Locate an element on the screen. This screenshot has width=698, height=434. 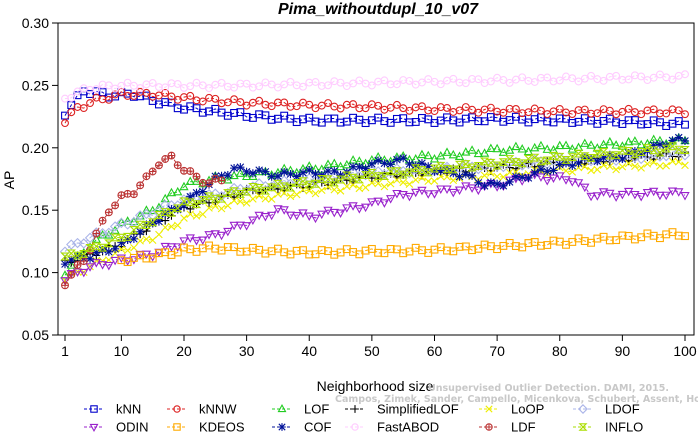
legend-label: COF is located at coordinates (318, 427).